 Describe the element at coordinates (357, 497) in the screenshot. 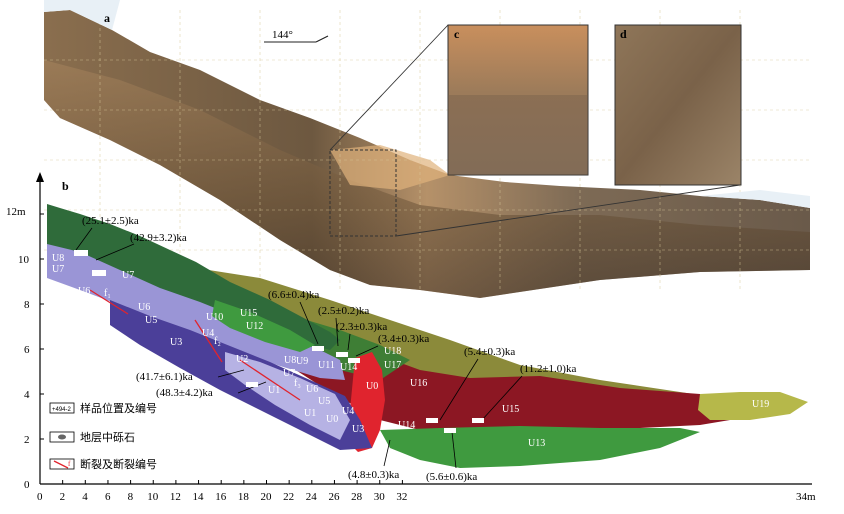

I see `x-tick-label: 28` at that location.